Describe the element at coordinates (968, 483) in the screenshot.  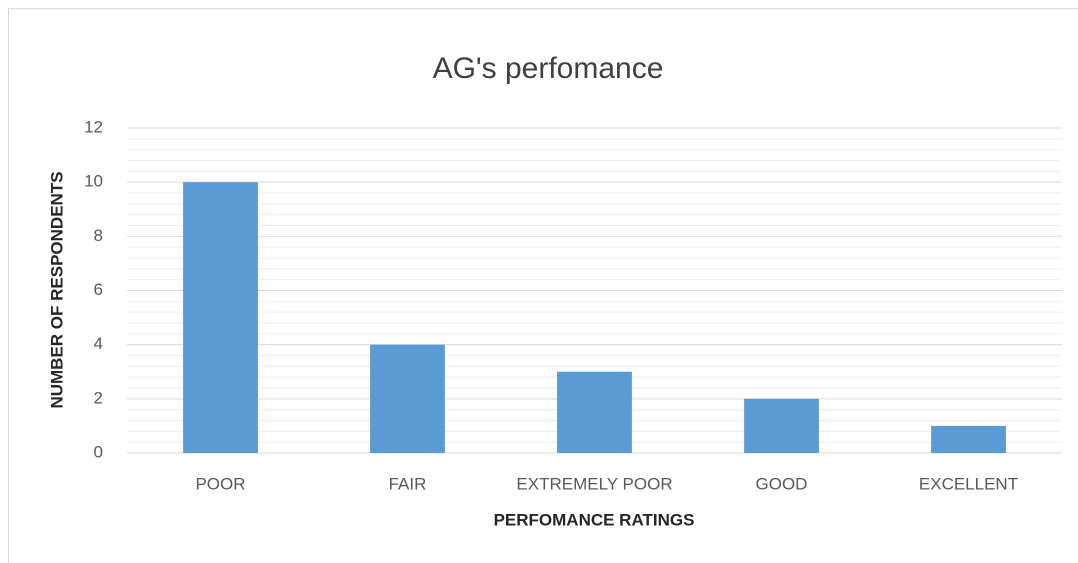
I see `x-tick-label: EXCELLENT` at that location.